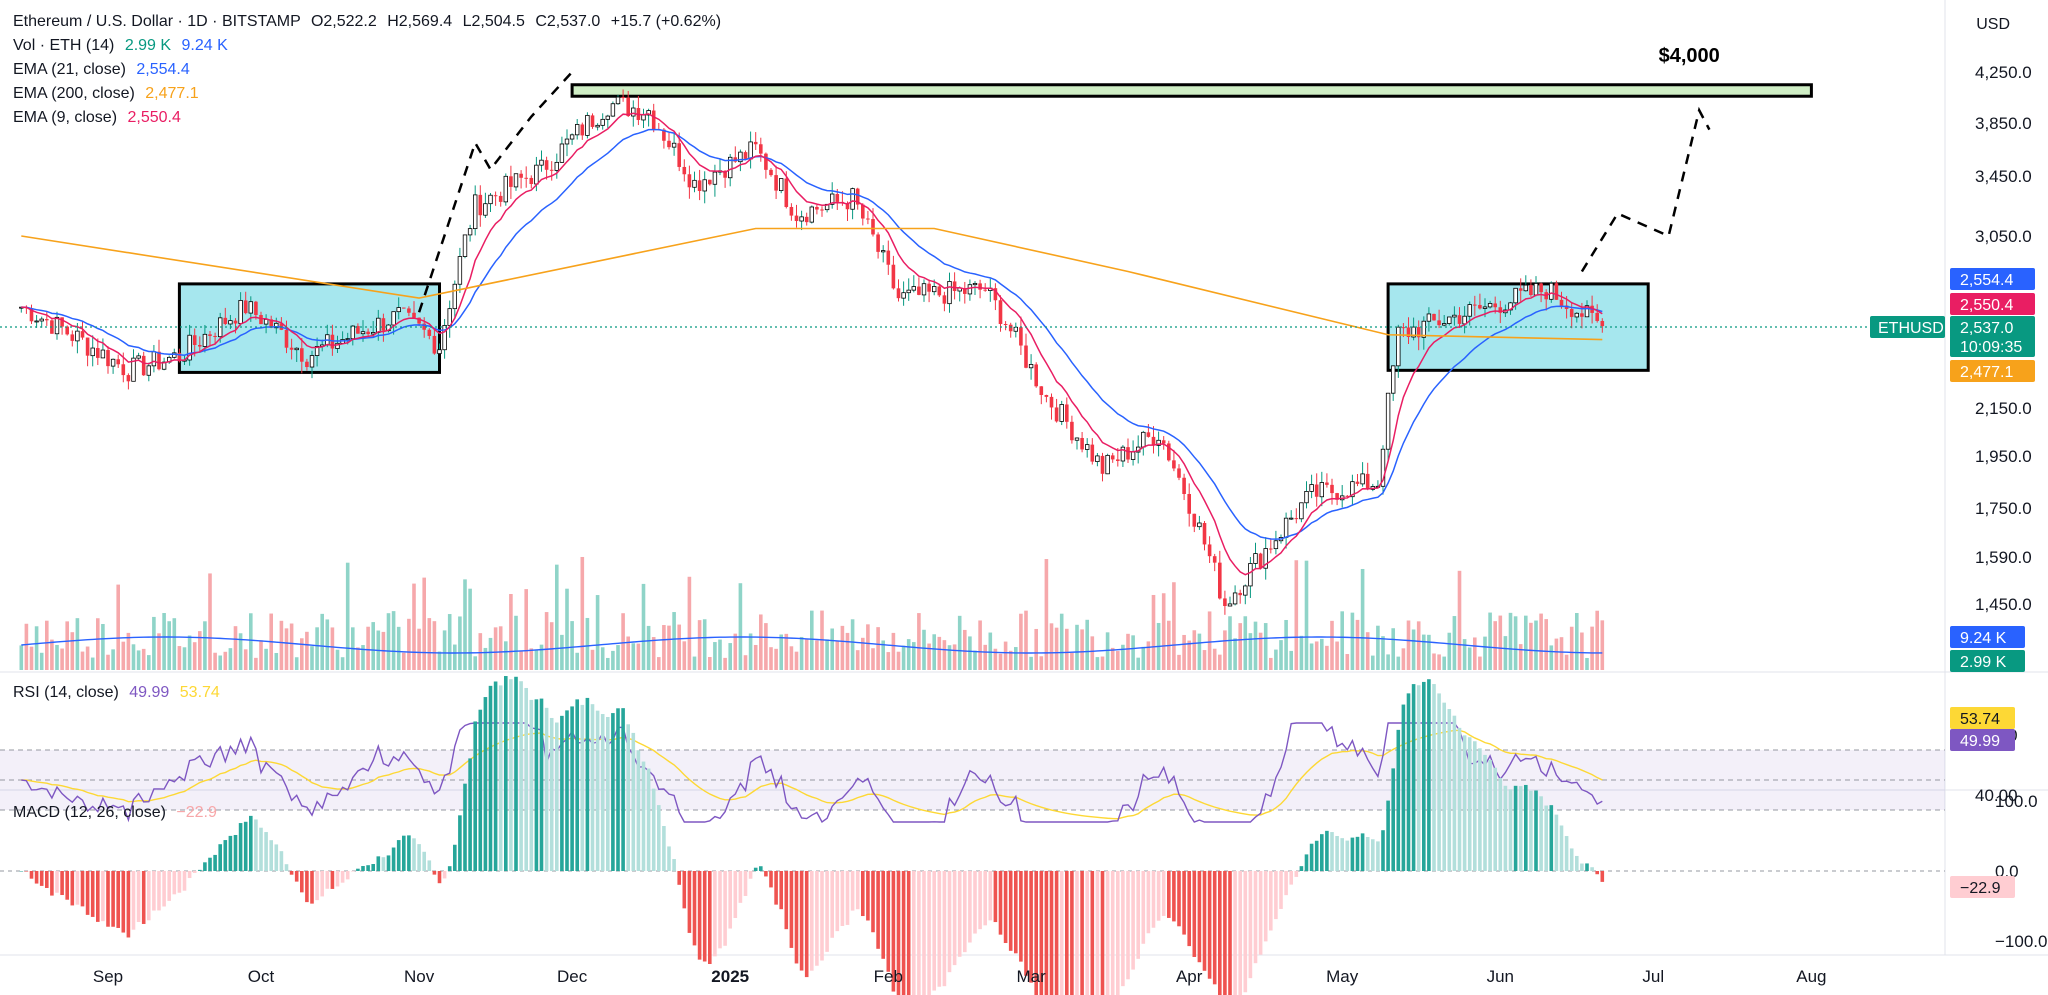 This screenshot has width=2048, height=995. Describe the element at coordinates (1342, 976) in the screenshot. I see `time-tick-label: May` at that location.